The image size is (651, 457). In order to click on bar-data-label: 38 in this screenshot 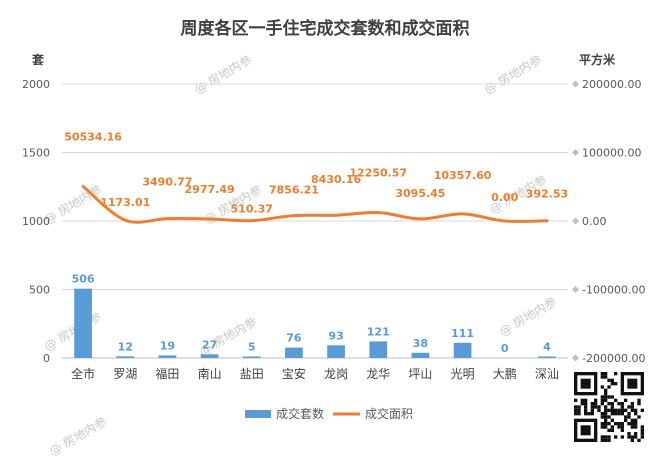, I will do `click(420, 343)`.